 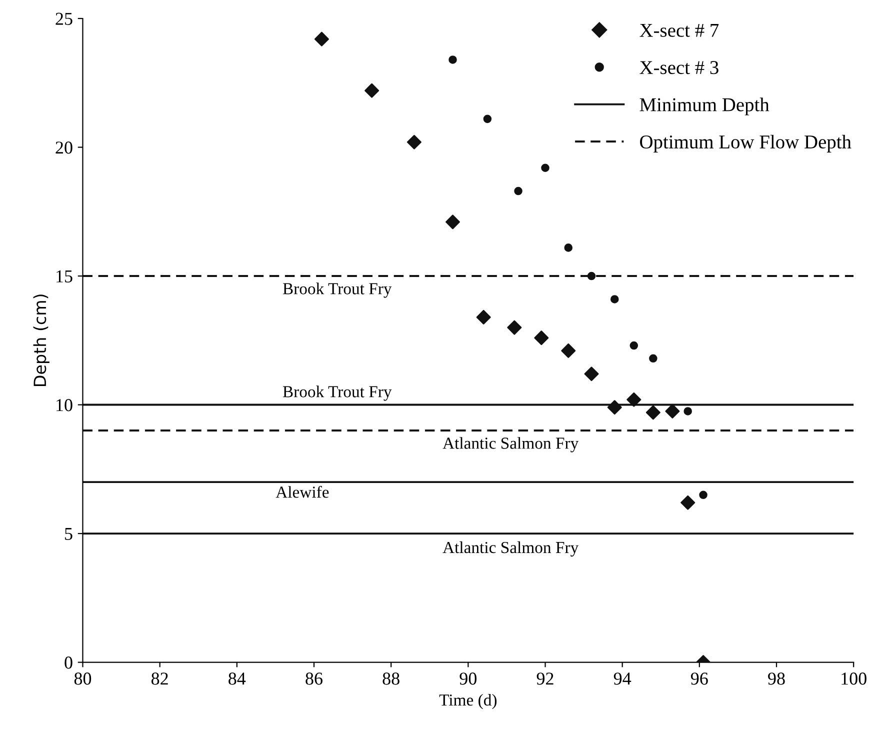 What do you see at coordinates (391, 678) in the screenshot?
I see `x-tick-label: 88` at bounding box center [391, 678].